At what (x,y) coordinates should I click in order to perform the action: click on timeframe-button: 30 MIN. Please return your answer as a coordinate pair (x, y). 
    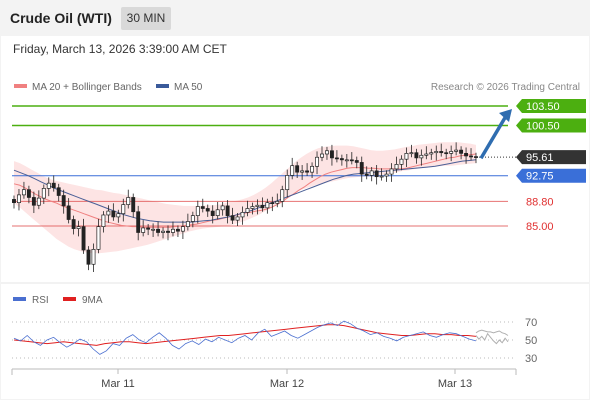
    Looking at the image, I should click on (146, 18).